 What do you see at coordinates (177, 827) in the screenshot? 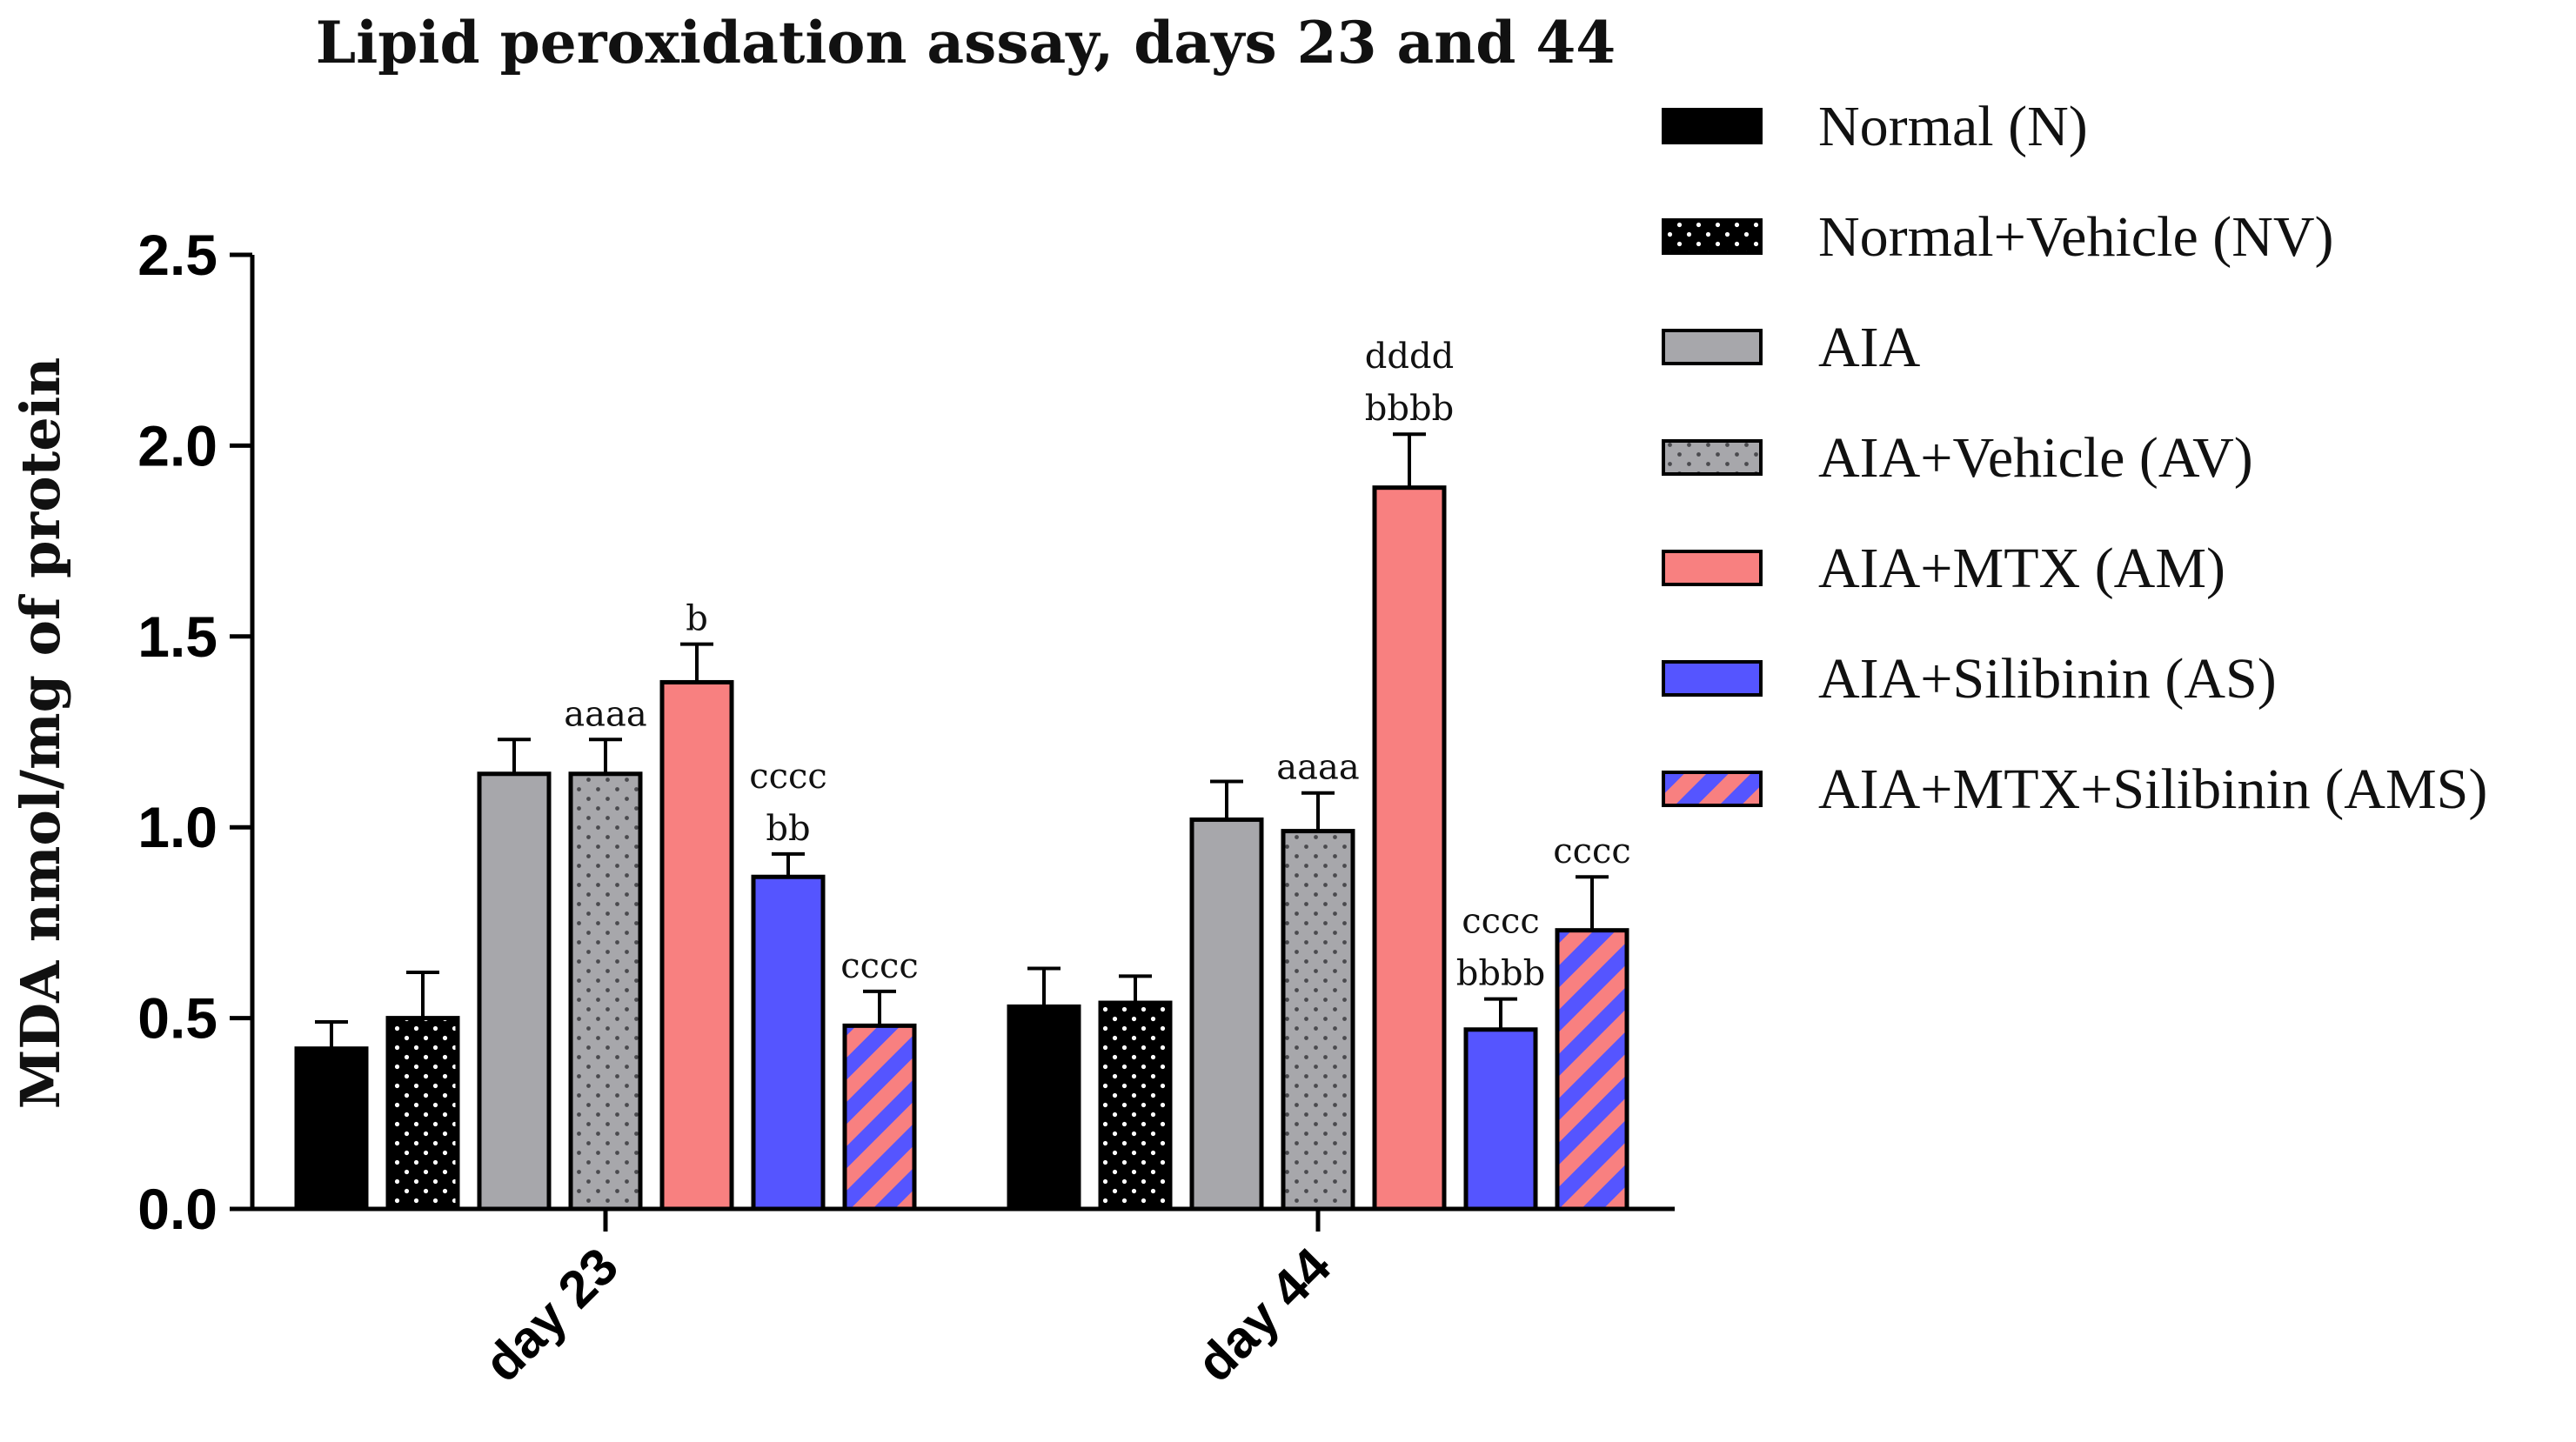
I see `y-tick-label: 1.0` at bounding box center [177, 827].